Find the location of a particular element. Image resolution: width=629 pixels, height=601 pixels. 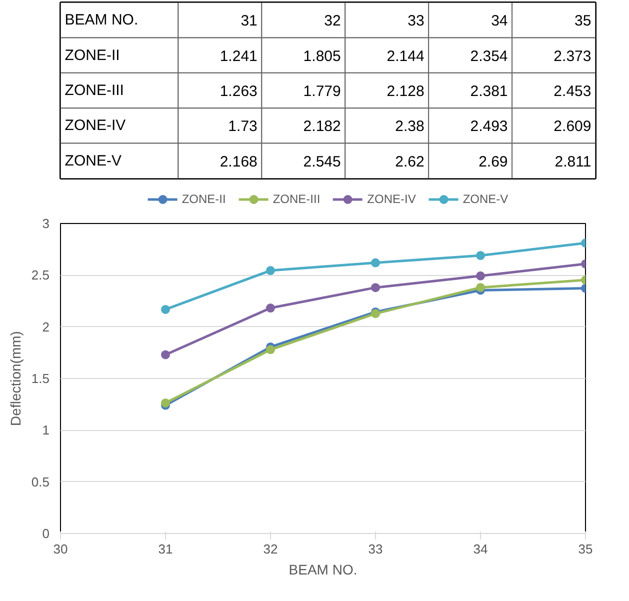

data-label: 2.811 is located at coordinates (573, 161).